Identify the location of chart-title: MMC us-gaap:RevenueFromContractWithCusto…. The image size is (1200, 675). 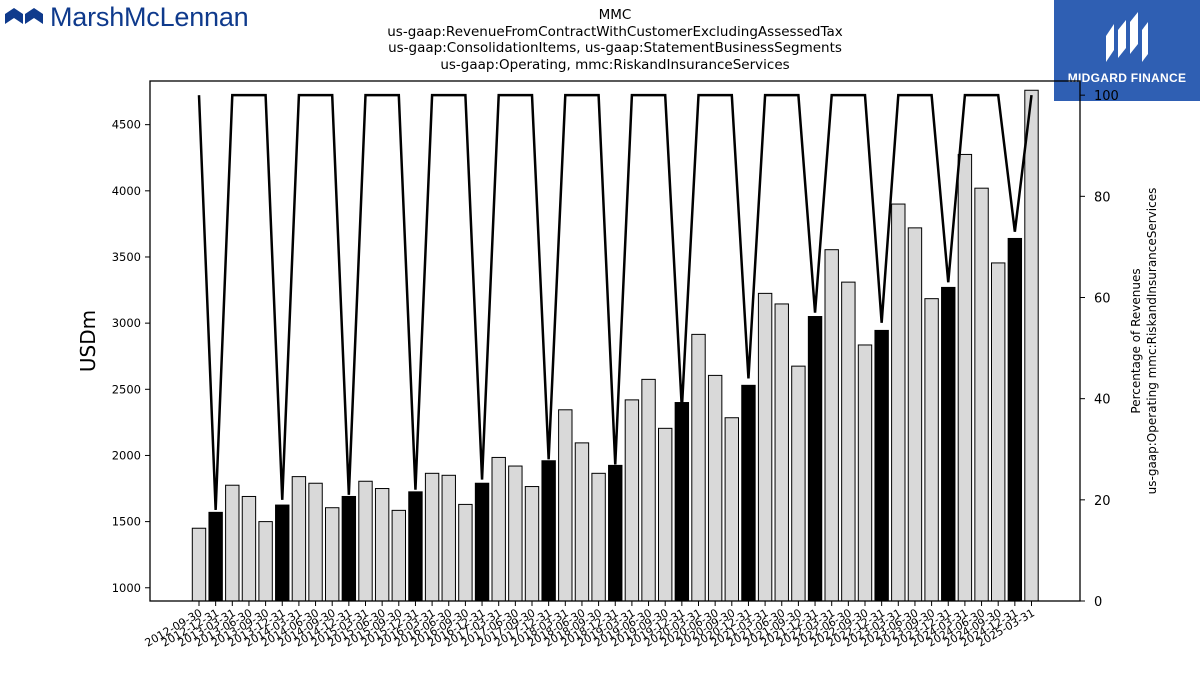
(615, 40).